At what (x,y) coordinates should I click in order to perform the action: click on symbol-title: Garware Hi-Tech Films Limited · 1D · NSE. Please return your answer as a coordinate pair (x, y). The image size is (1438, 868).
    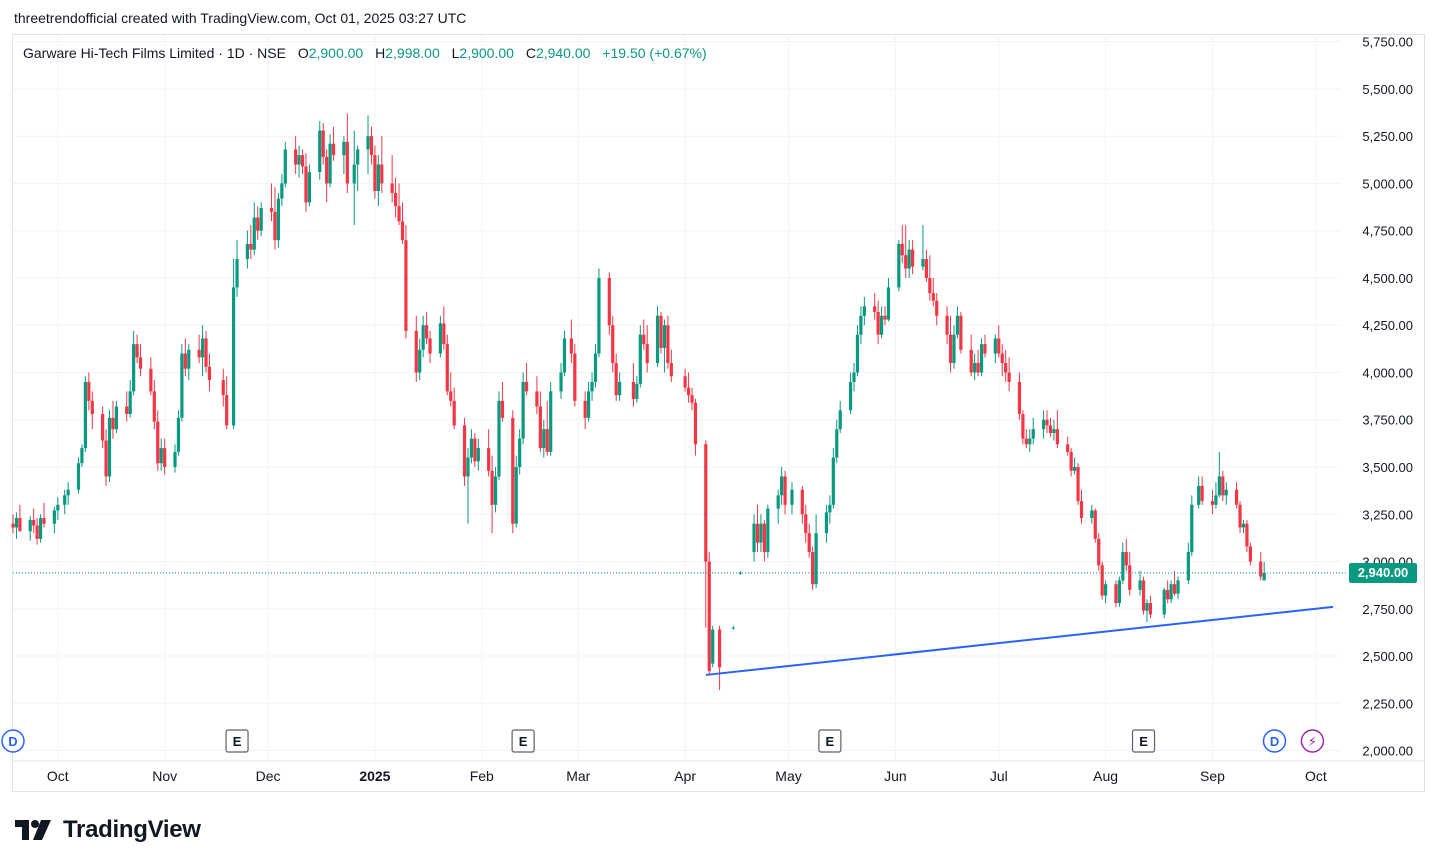
    Looking at the image, I should click on (154, 53).